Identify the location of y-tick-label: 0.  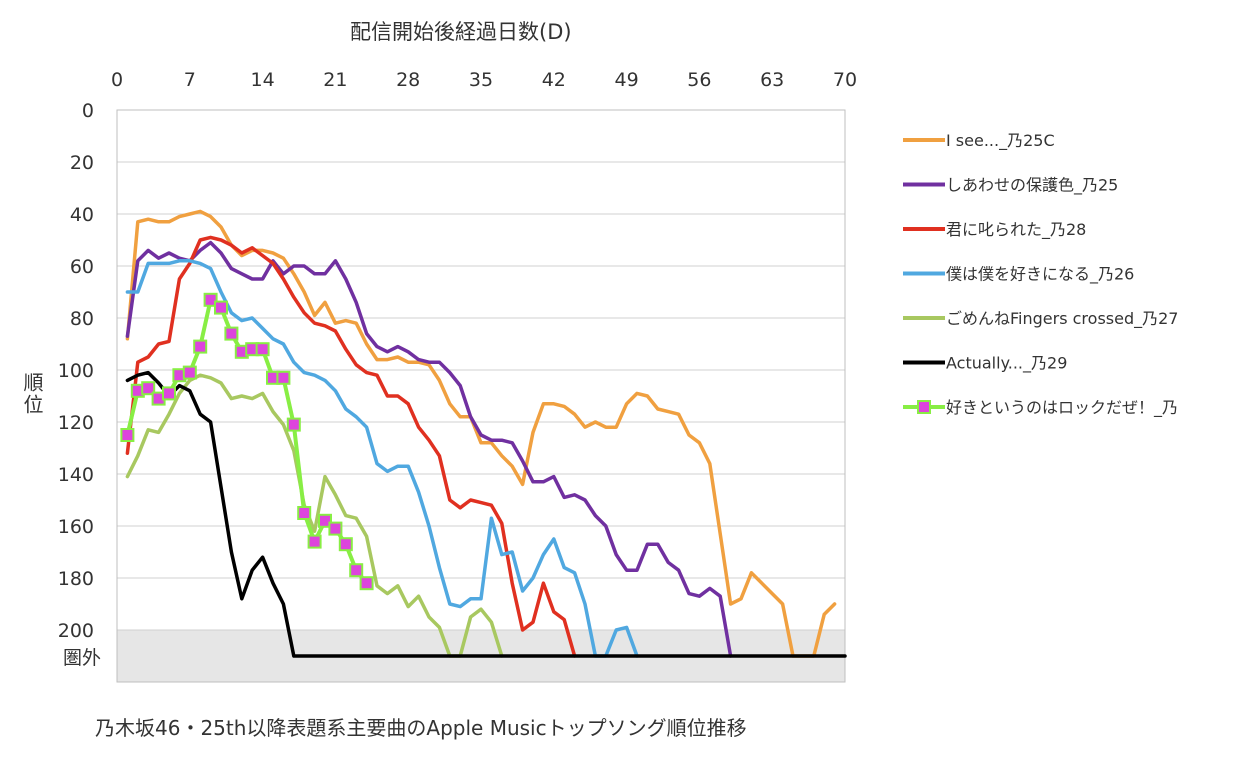
(88, 111).